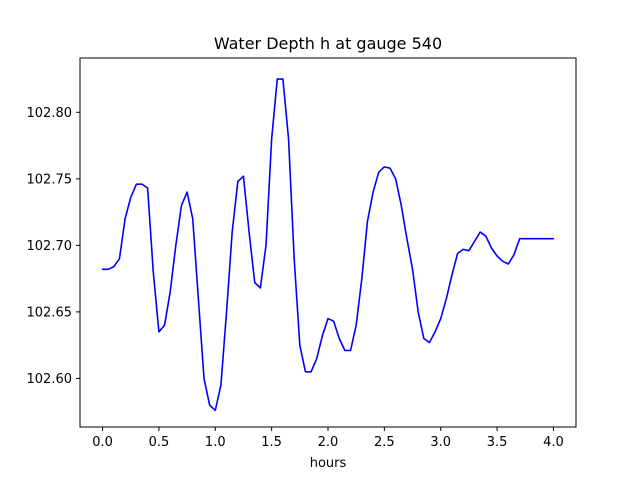 This screenshot has width=640, height=480. I want to click on x-tick-label: 3.5, so click(497, 442).